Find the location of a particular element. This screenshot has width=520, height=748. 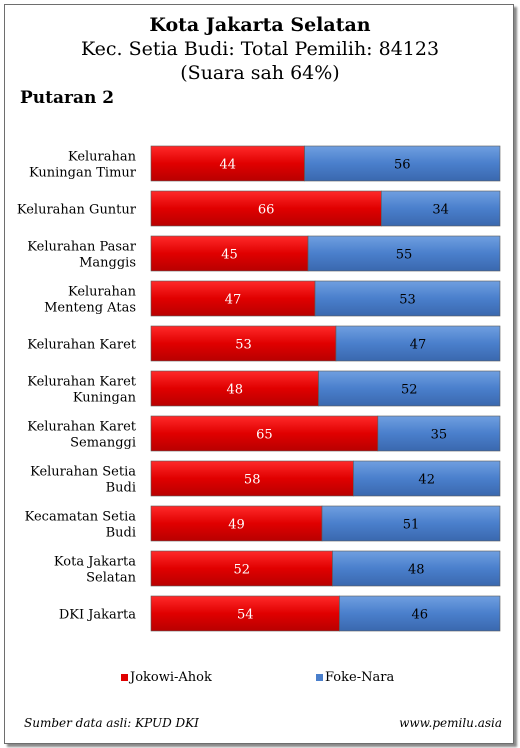

value-label: 51 is located at coordinates (411, 525).